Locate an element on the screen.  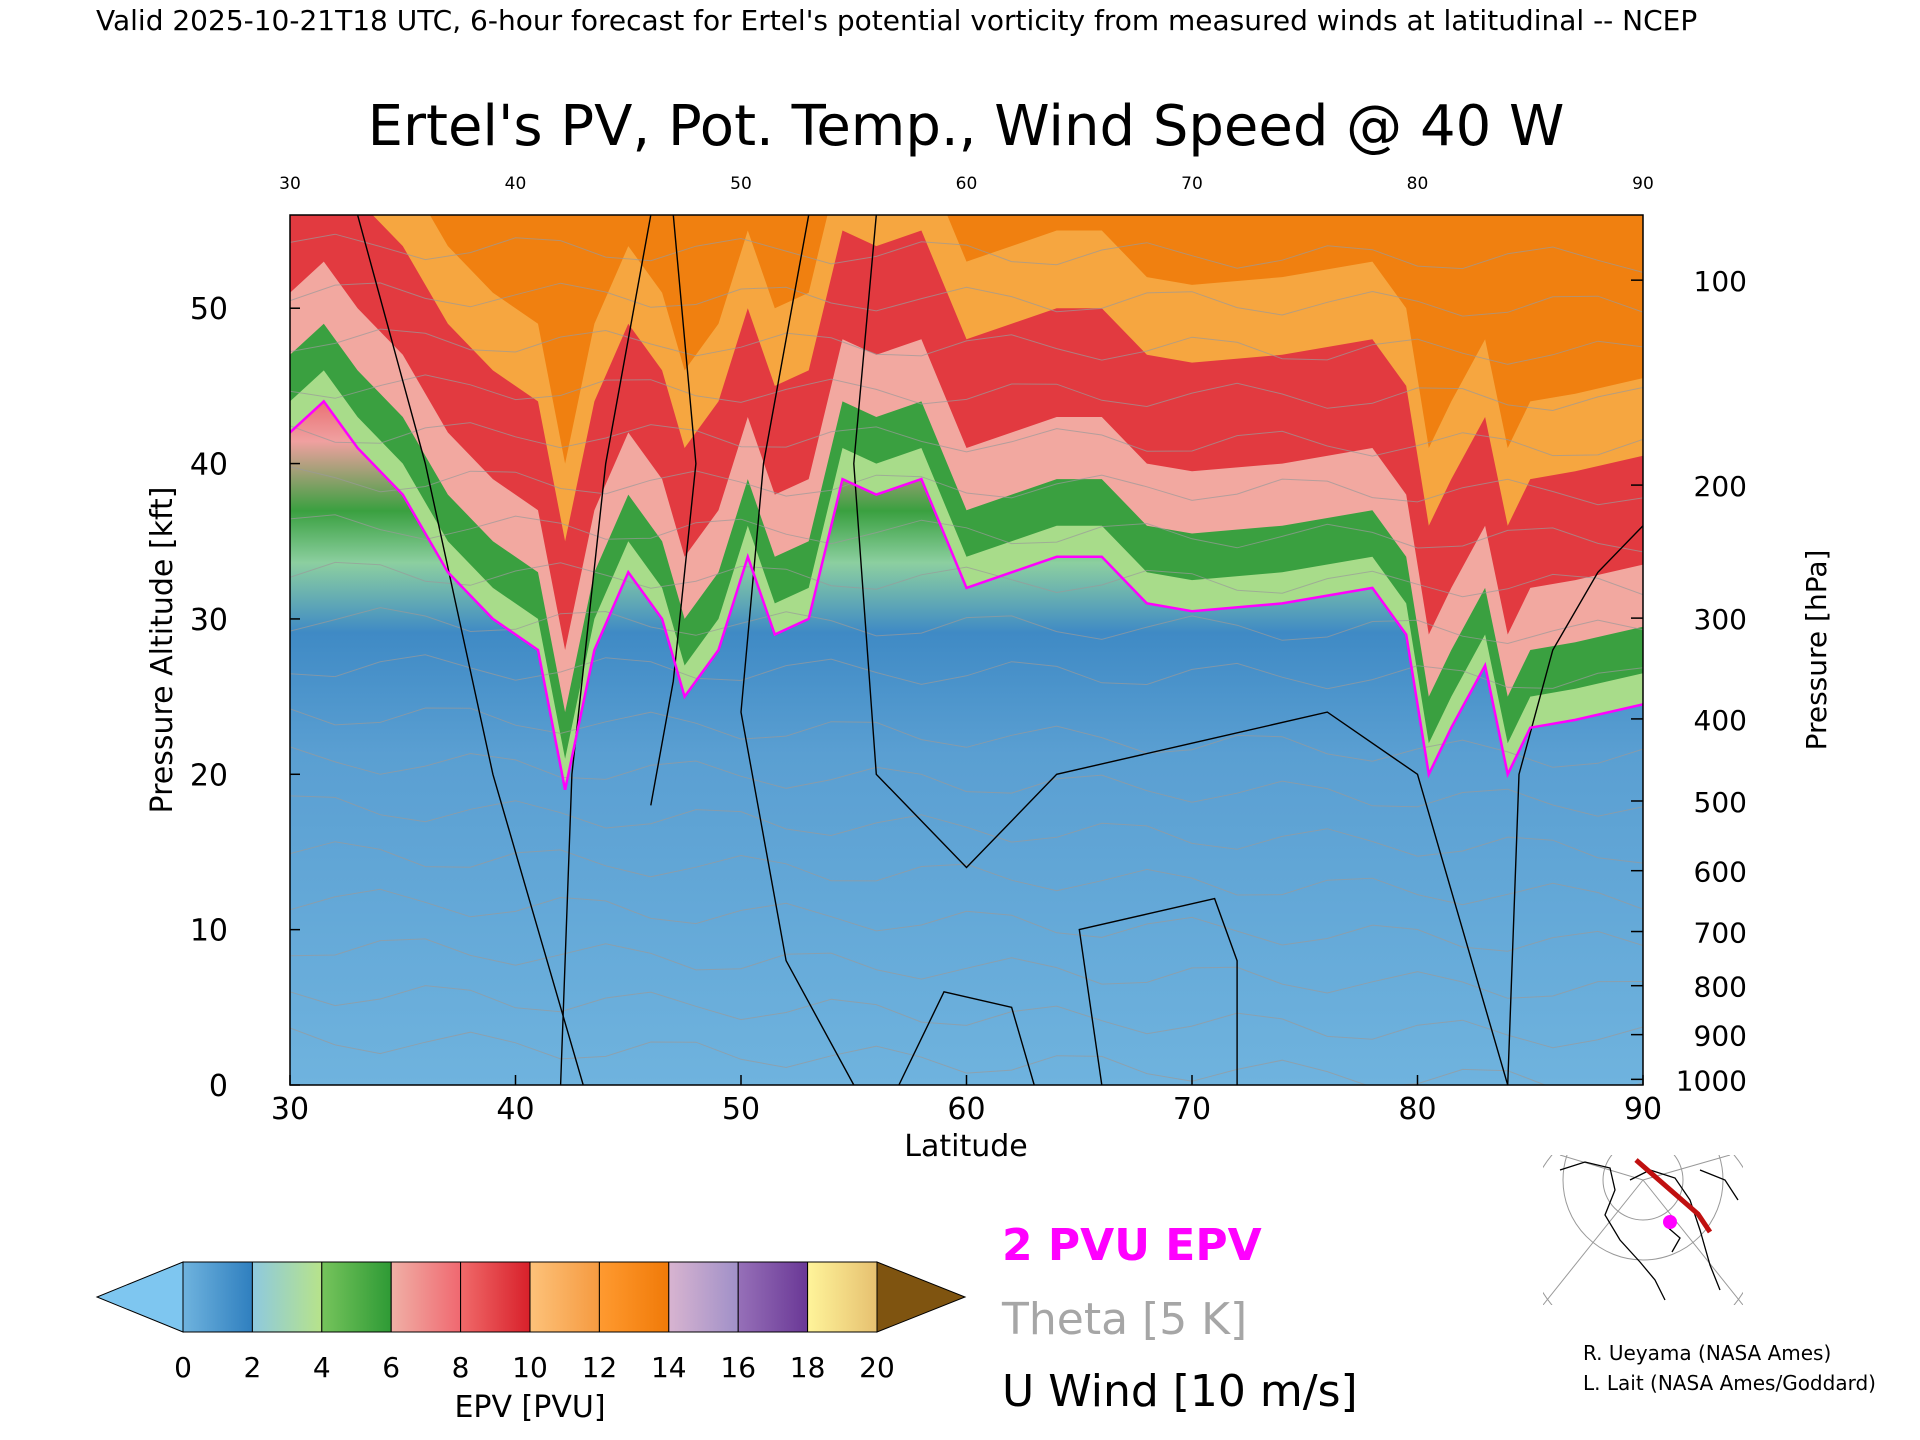
legend-uwind: U Wind [10 m/s] is located at coordinates (1180, 1391).